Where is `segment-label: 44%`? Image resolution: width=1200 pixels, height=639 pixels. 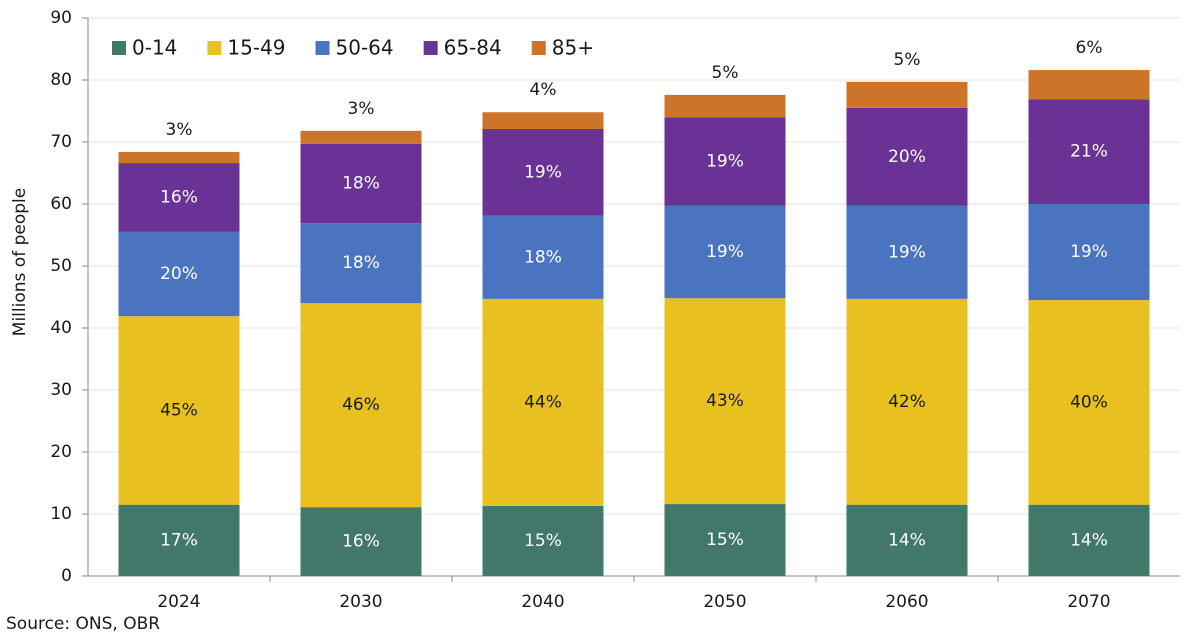 segment-label: 44% is located at coordinates (543, 402).